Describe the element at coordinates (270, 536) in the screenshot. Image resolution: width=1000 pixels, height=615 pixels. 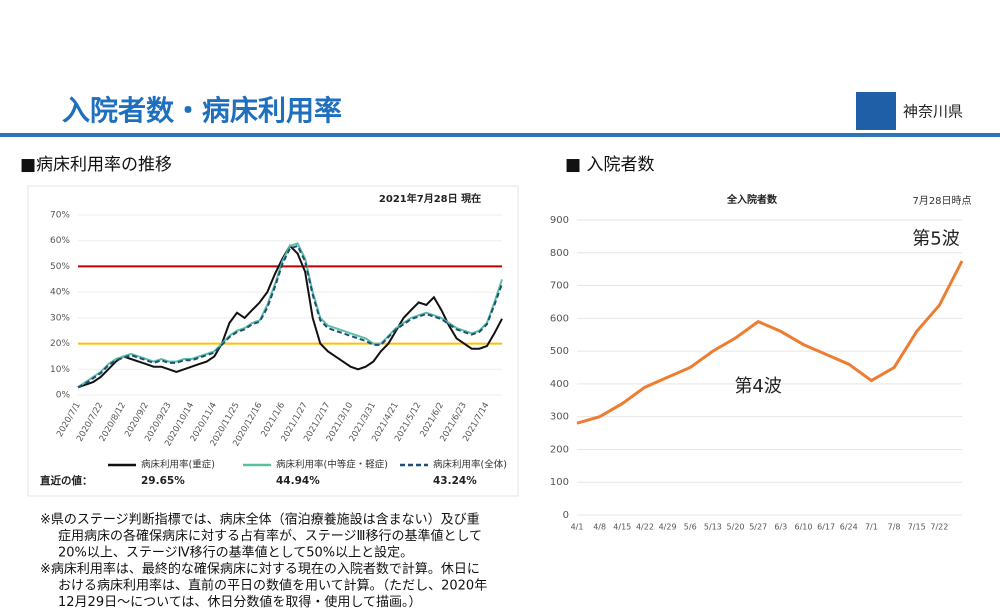
I see `note-line: 症用病床の各確保病床に対する占有率が、ステージⅢ移行の基準値として` at that location.